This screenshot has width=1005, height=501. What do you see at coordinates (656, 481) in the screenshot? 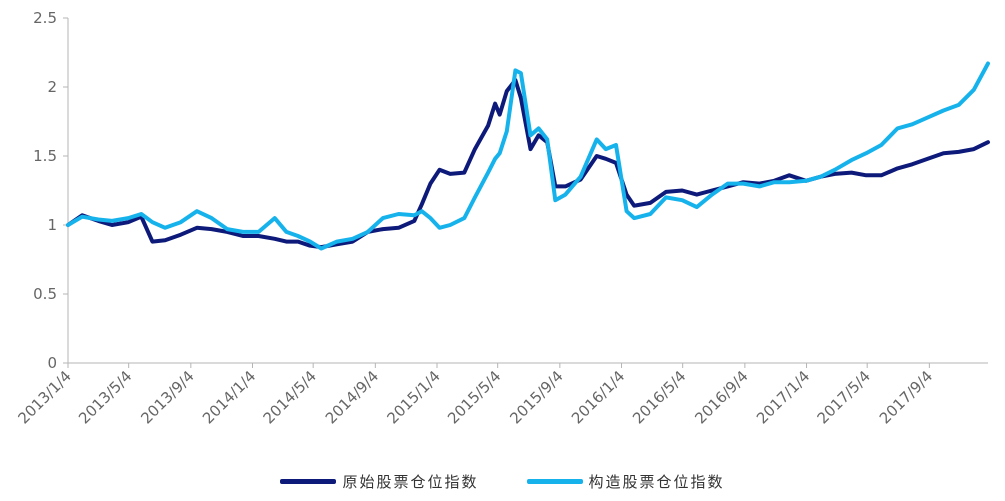
I see `legend-label-constructed: 构造股票仓位指数` at bounding box center [656, 481].